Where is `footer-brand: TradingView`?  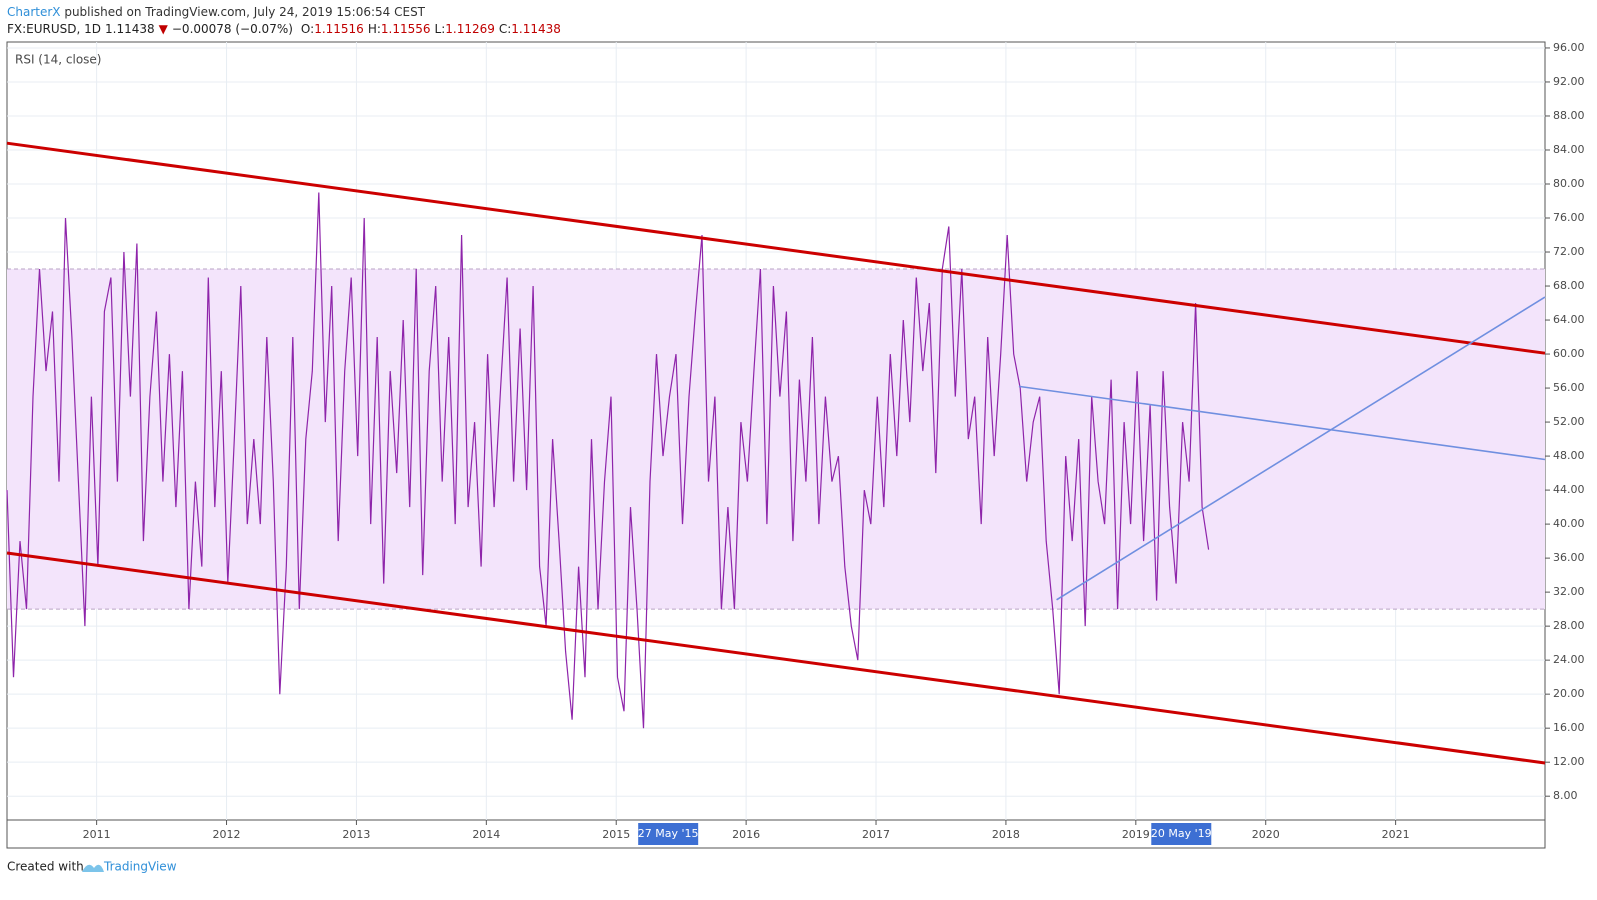 footer-brand: TradingView is located at coordinates (140, 867).